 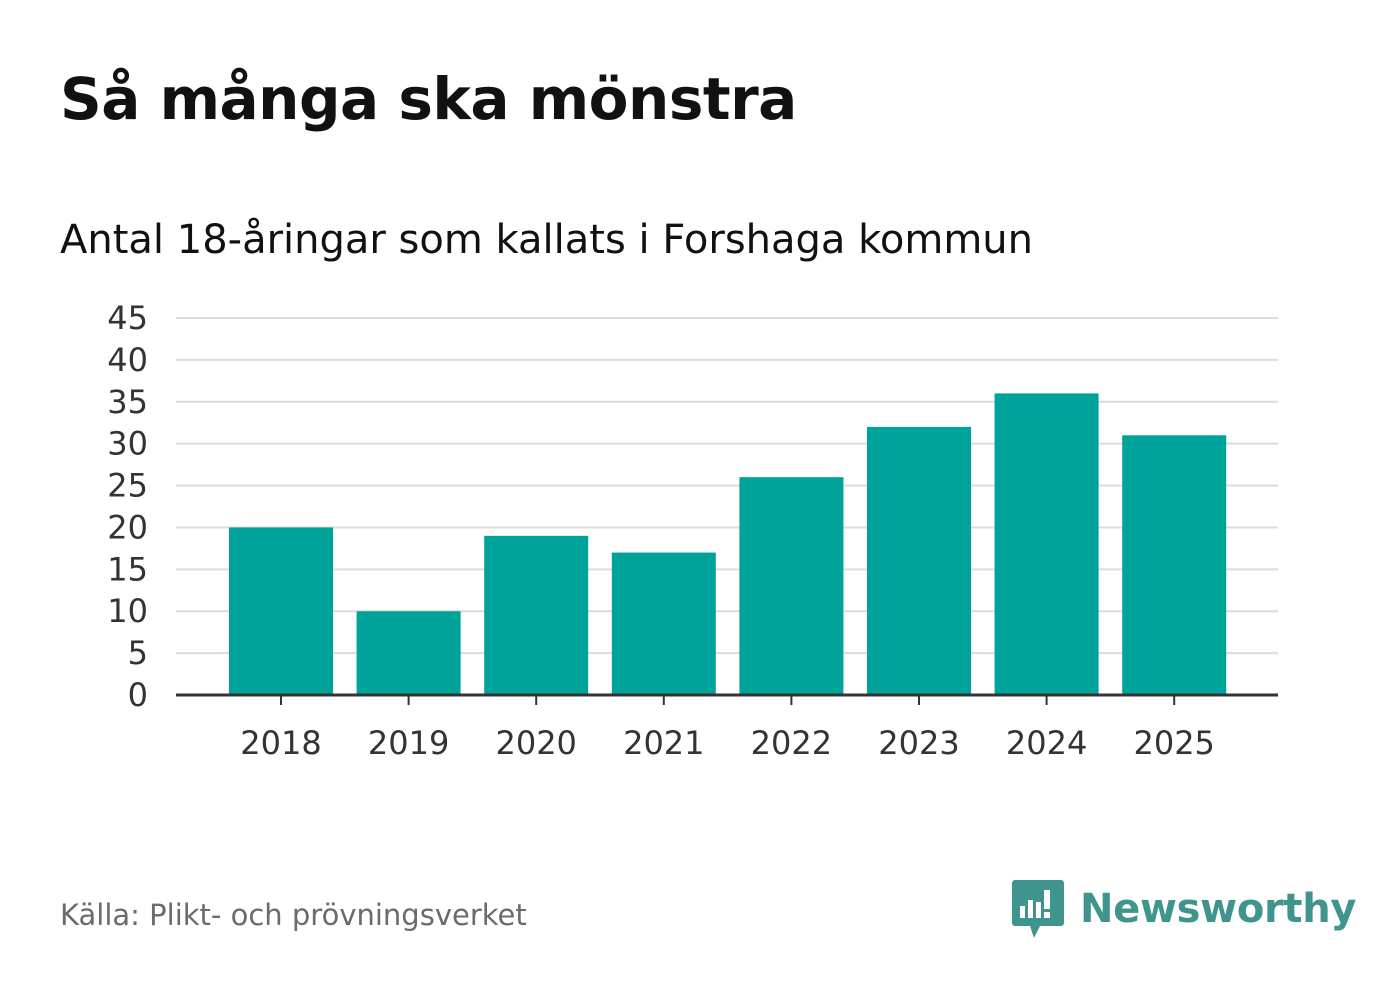 What do you see at coordinates (293, 915) in the screenshot?
I see `source-note: Källa: Plikt- och prövningsverket` at bounding box center [293, 915].